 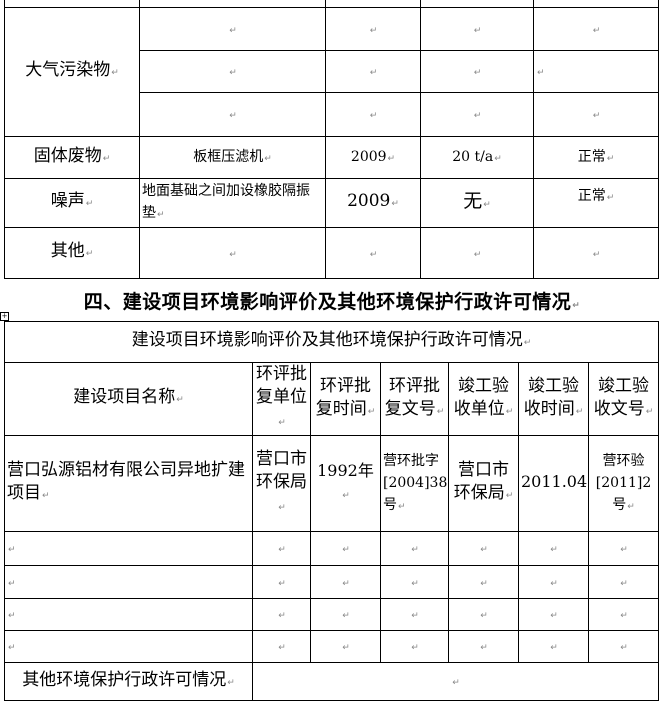 I want to click on category-cell: 噪声, so click(x=72, y=203).